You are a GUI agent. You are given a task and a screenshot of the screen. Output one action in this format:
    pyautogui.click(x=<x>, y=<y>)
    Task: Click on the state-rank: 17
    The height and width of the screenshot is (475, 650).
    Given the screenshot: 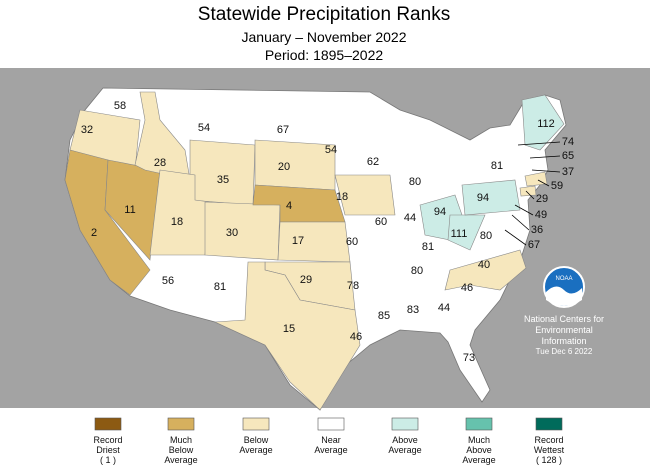 What is the action you would take?
    pyautogui.click(x=298, y=241)
    